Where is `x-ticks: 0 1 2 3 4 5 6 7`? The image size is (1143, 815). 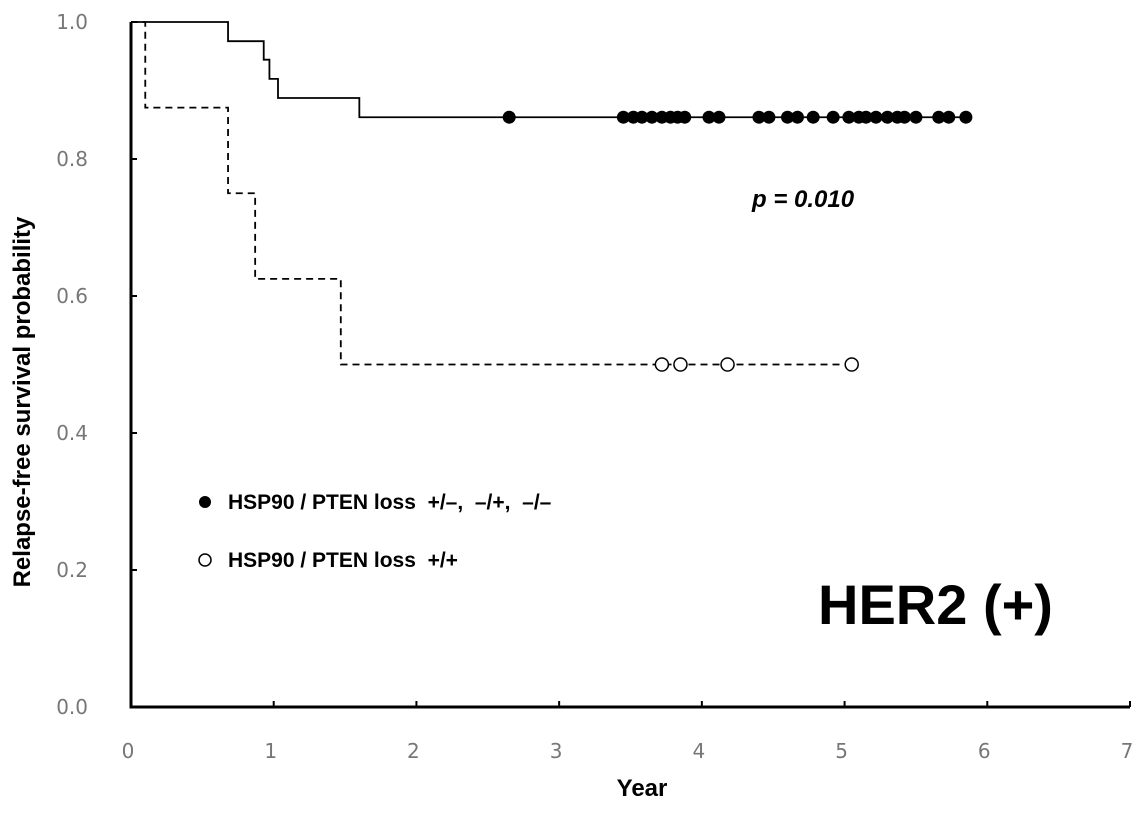 x-ticks: 0 1 2 3 4 5 6 7 is located at coordinates (628, 732).